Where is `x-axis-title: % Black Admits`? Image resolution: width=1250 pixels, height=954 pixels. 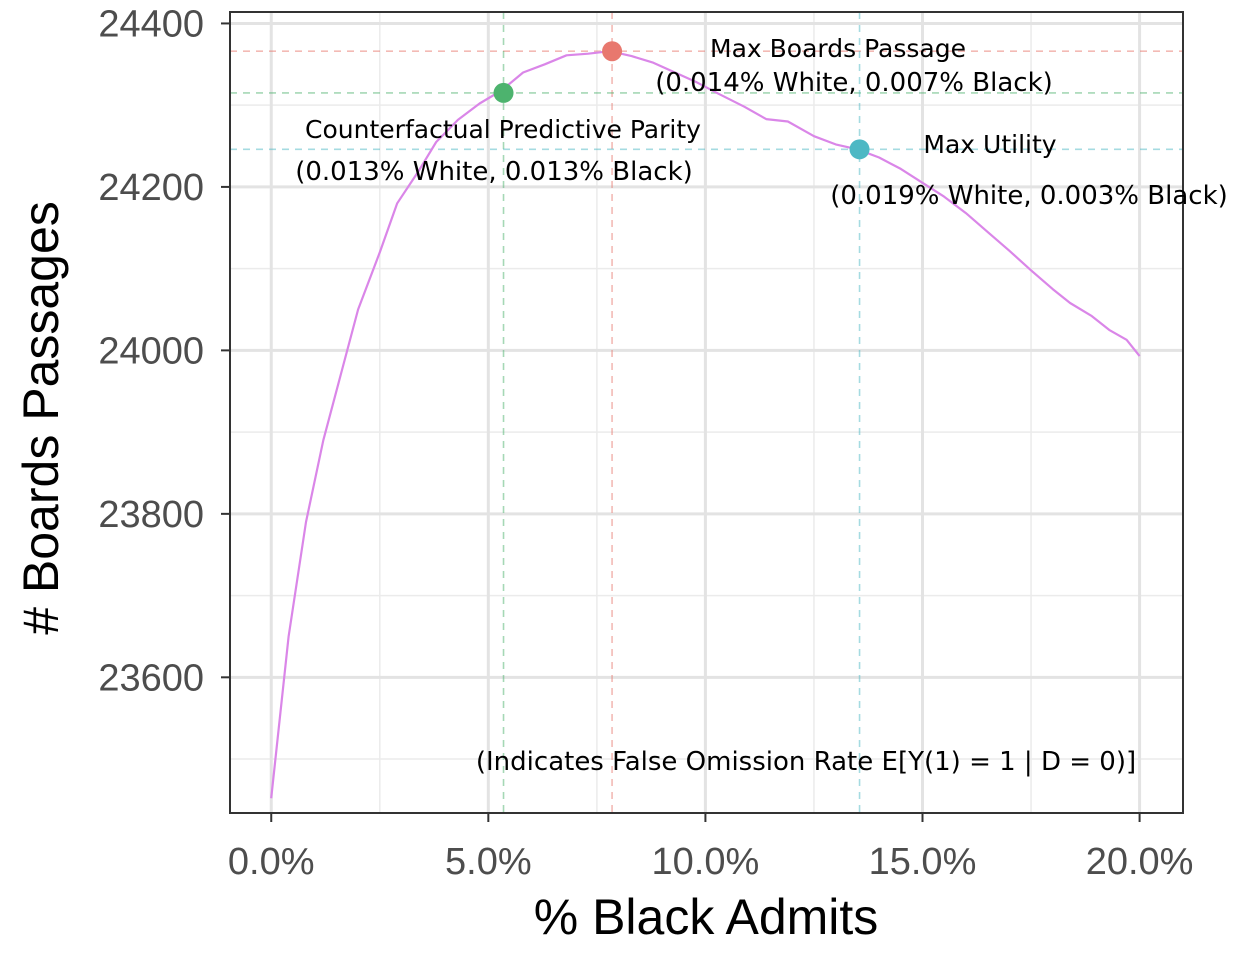 x-axis-title: % Black Admits is located at coordinates (706, 917).